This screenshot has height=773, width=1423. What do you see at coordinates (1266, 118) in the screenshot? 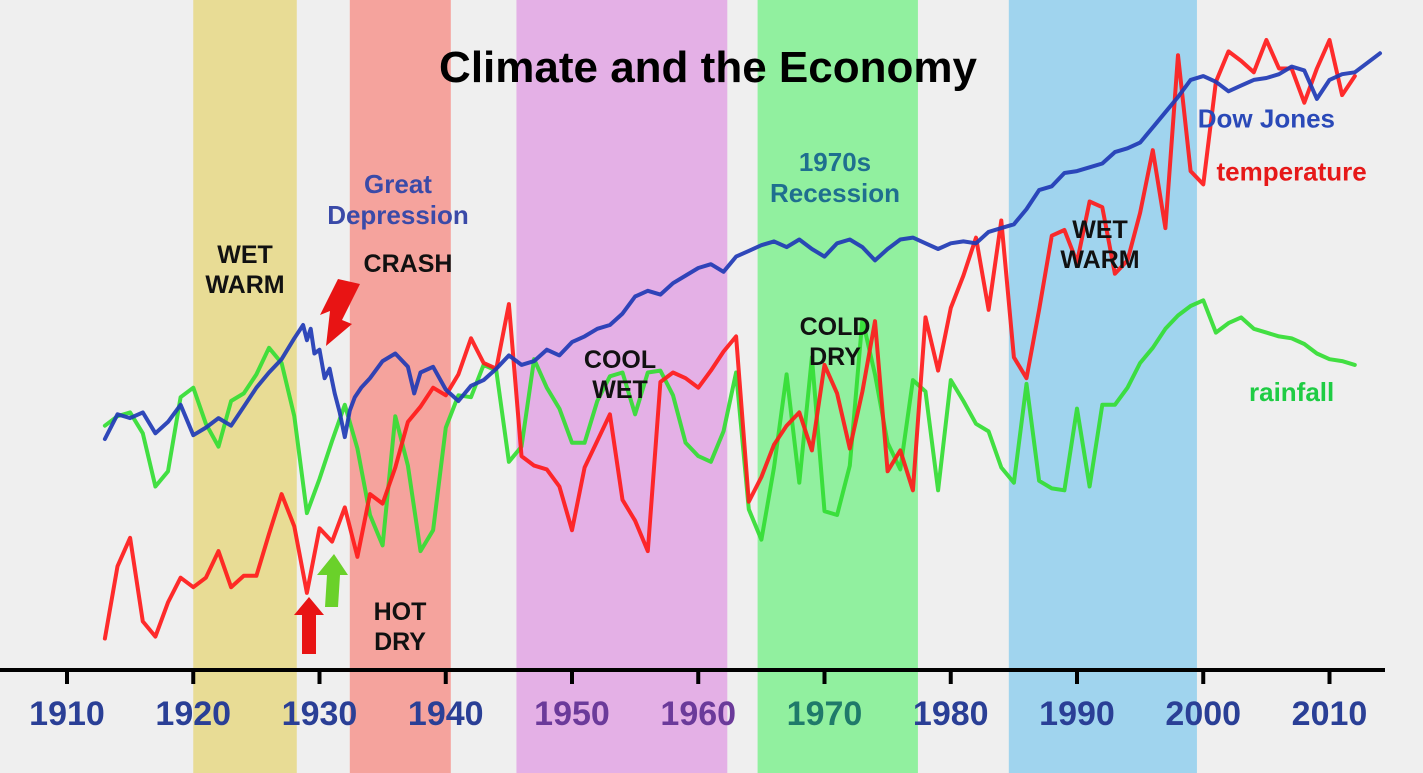
I see `dow-jones-label: Dow Jones` at bounding box center [1266, 118].